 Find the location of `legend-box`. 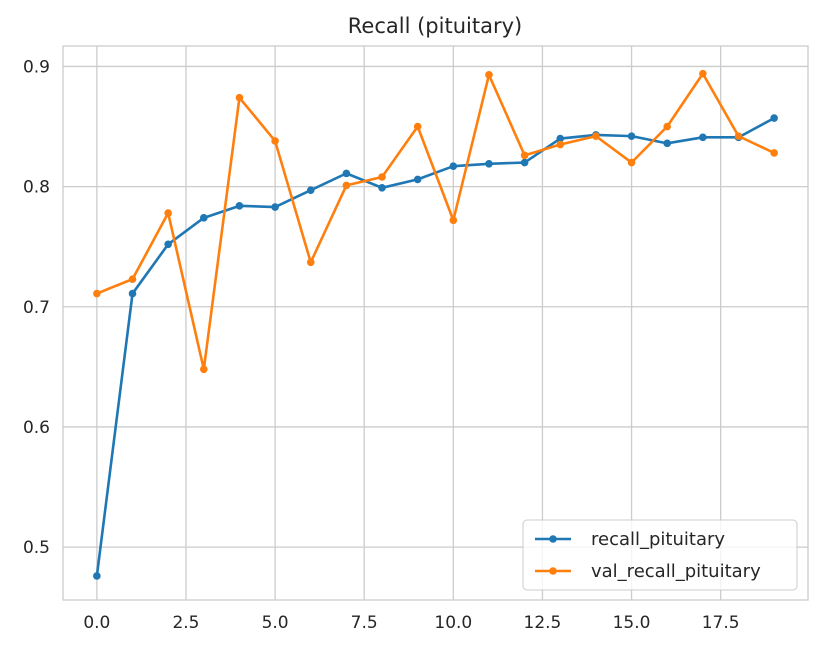

legend-box is located at coordinates (660, 555).